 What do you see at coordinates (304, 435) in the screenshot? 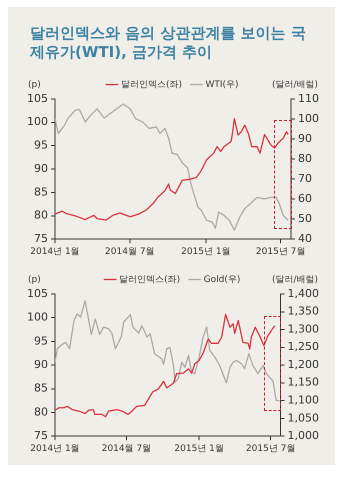
I see `y2-tick-label: 1,000` at bounding box center [304, 435].